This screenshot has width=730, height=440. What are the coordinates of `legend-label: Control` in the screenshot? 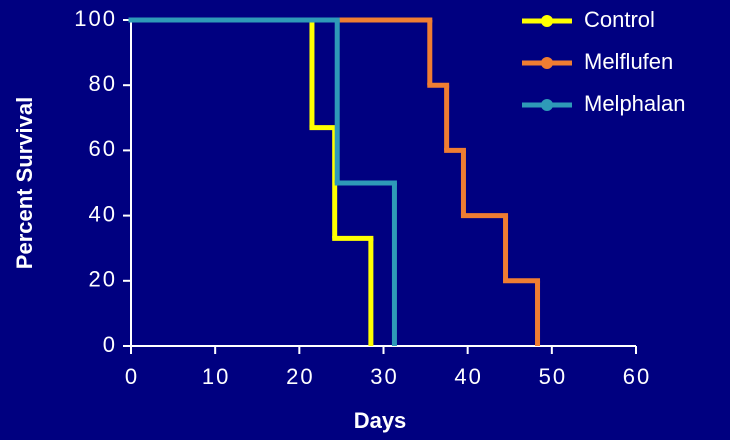 It's located at (619, 19).